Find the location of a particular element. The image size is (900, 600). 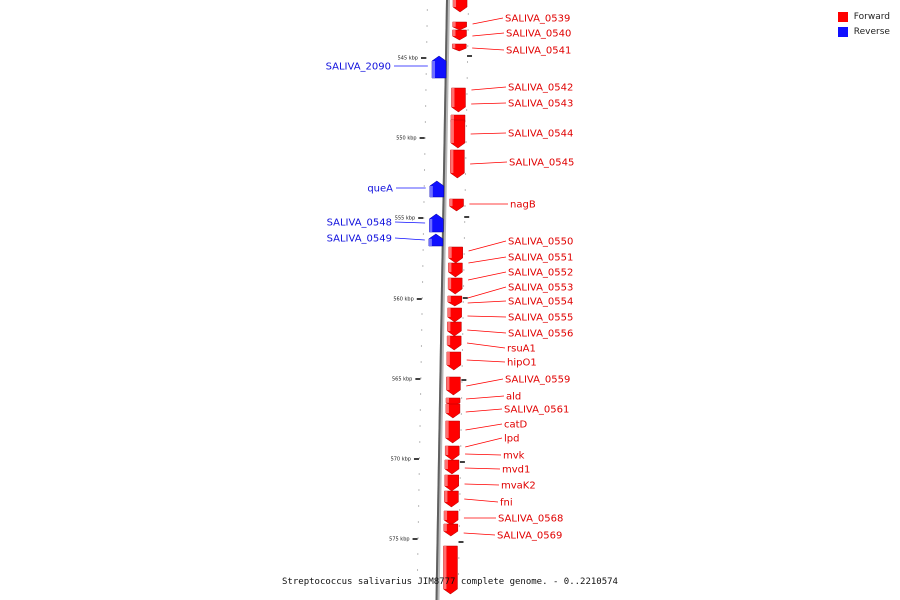

legend-forward-label: Forward is located at coordinates (871, 16).